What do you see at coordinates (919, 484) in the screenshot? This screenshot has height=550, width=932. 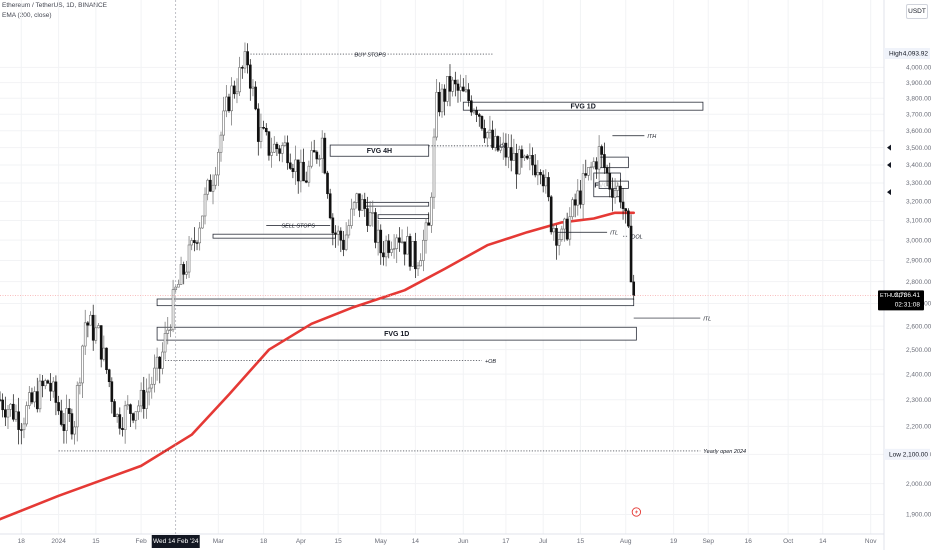 I see `price-tick-label: 2,000.00` at bounding box center [919, 484].